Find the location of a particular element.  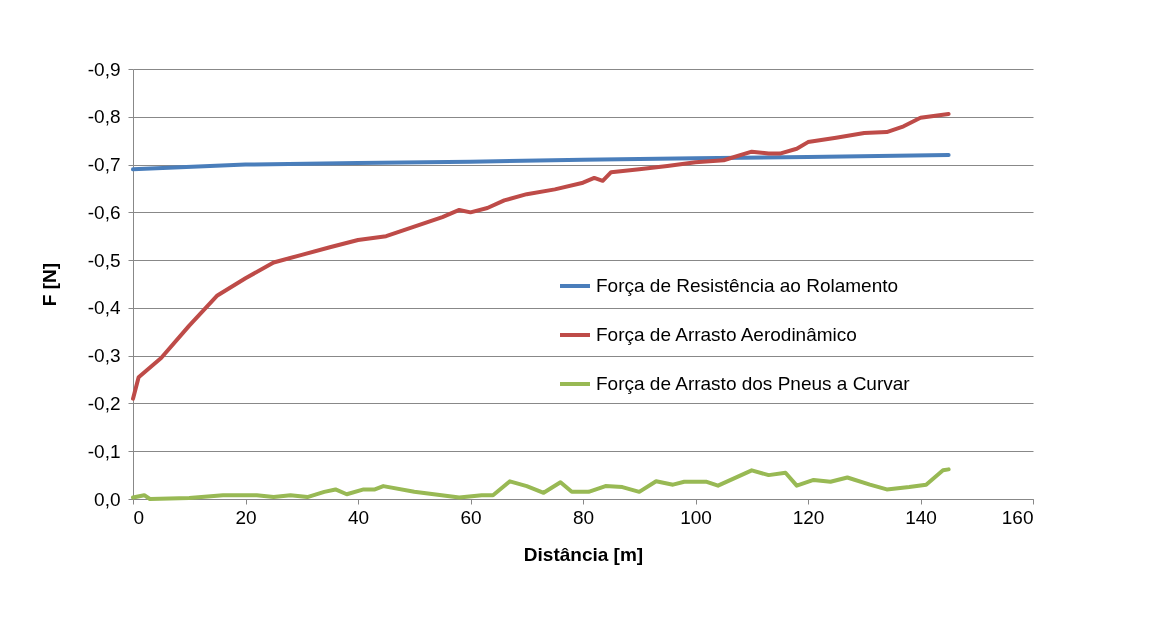

y-tick-label: -0,2 is located at coordinates (104, 403).